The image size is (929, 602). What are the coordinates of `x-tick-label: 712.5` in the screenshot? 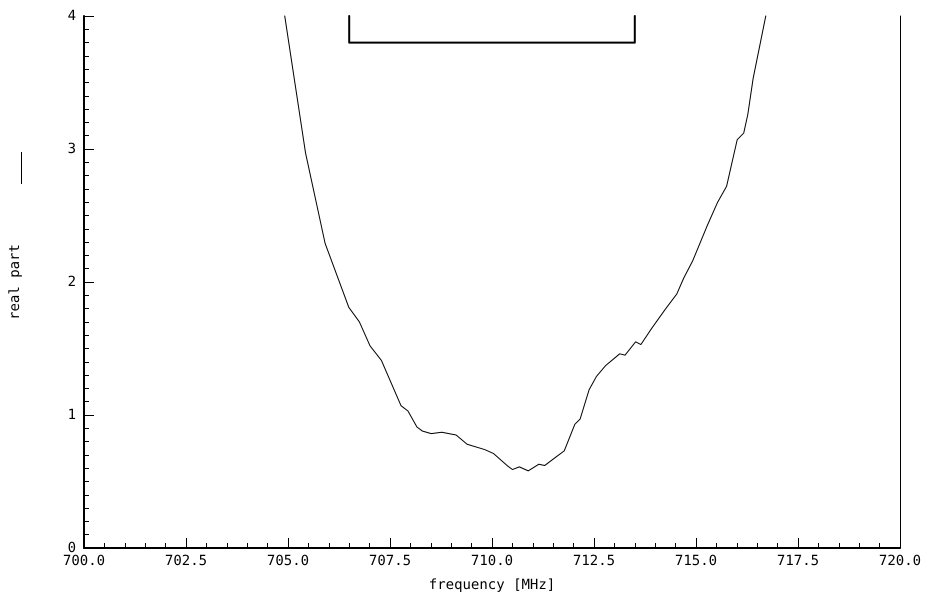 It's located at (594, 561).